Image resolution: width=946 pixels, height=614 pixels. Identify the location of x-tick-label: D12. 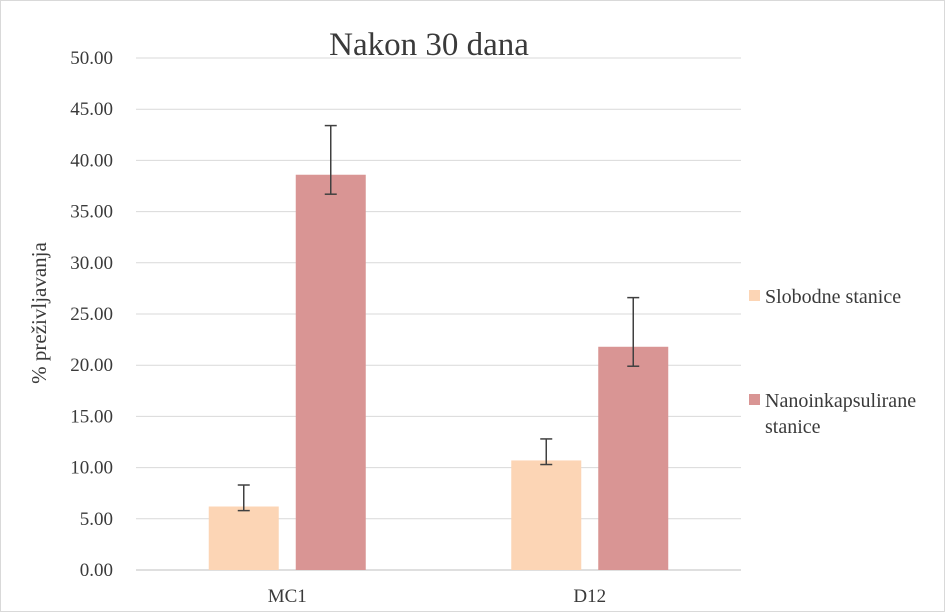
(589, 596).